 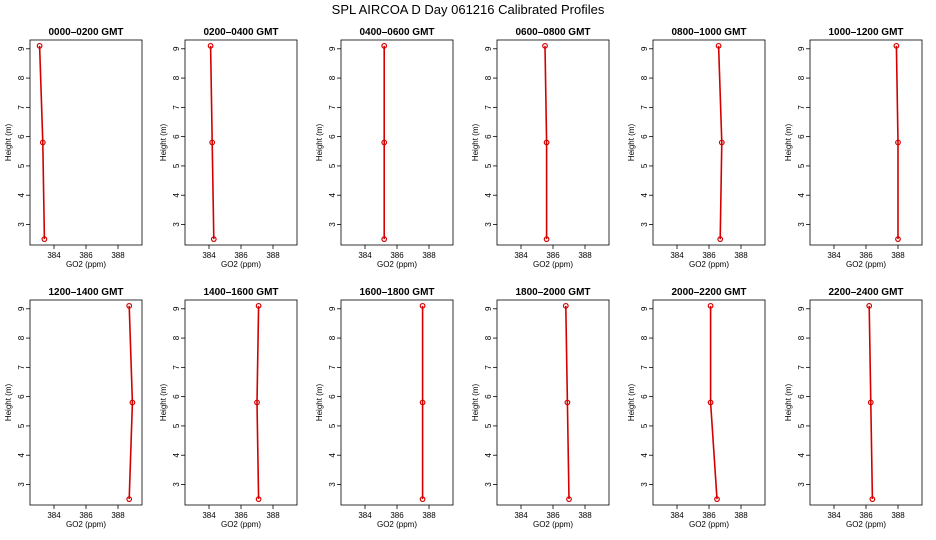 I want to click on panel-title: 1000–1200 GMT, so click(x=865, y=32).